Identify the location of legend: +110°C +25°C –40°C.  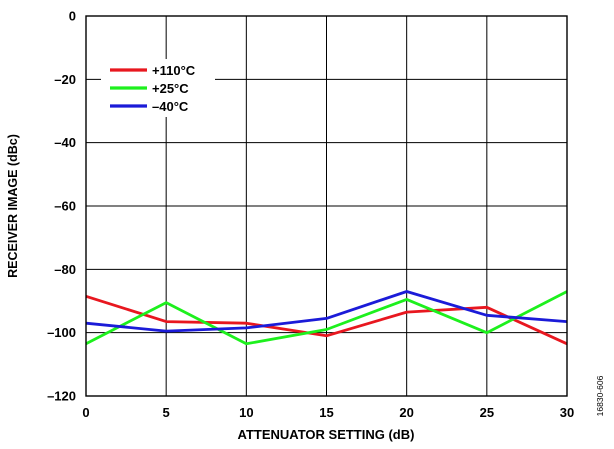
(158, 88).